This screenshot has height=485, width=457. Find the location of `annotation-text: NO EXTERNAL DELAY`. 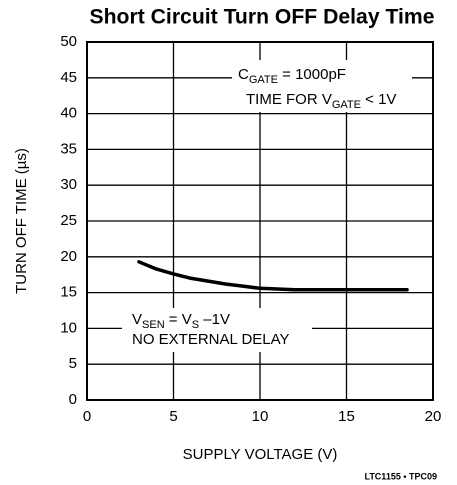

annotation-text: NO EXTERNAL DELAY is located at coordinates (211, 339).